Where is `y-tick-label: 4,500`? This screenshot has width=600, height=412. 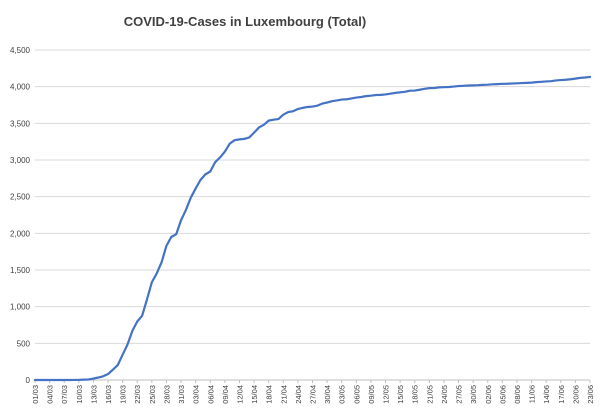
y-tick-label: 4,500 is located at coordinates (20, 50).